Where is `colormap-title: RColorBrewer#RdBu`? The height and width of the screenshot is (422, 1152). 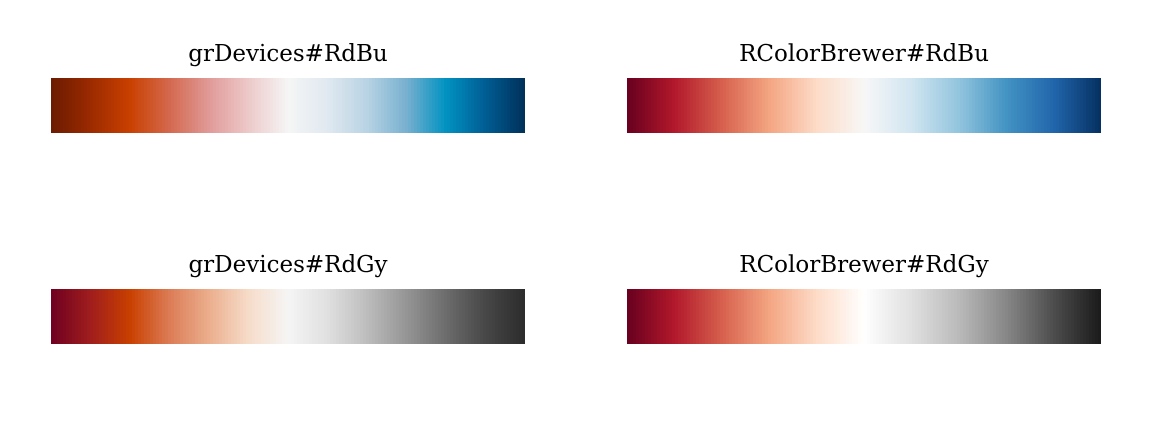 colormap-title: RColorBrewer#RdBu is located at coordinates (864, 54).